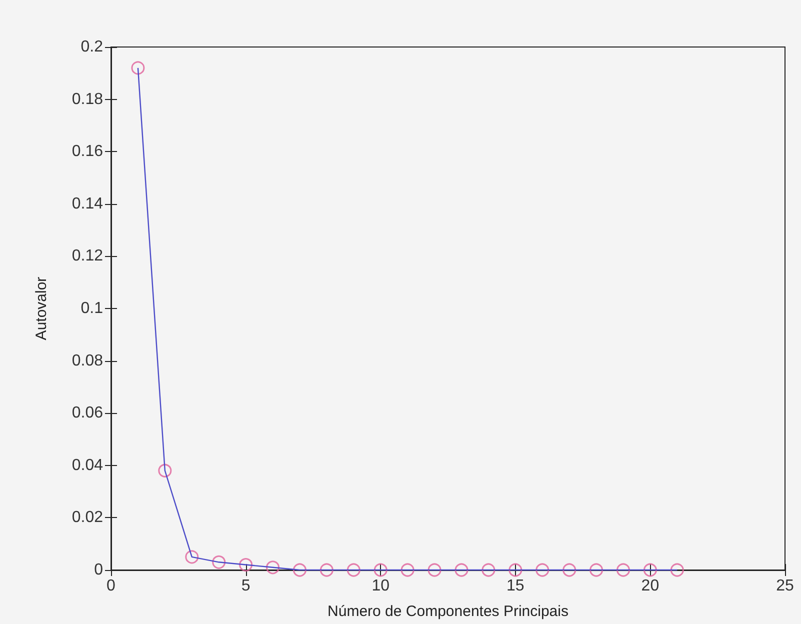 This screenshot has width=801, height=624. Describe the element at coordinates (92, 308) in the screenshot. I see `y-tick-label: 0.1` at that location.